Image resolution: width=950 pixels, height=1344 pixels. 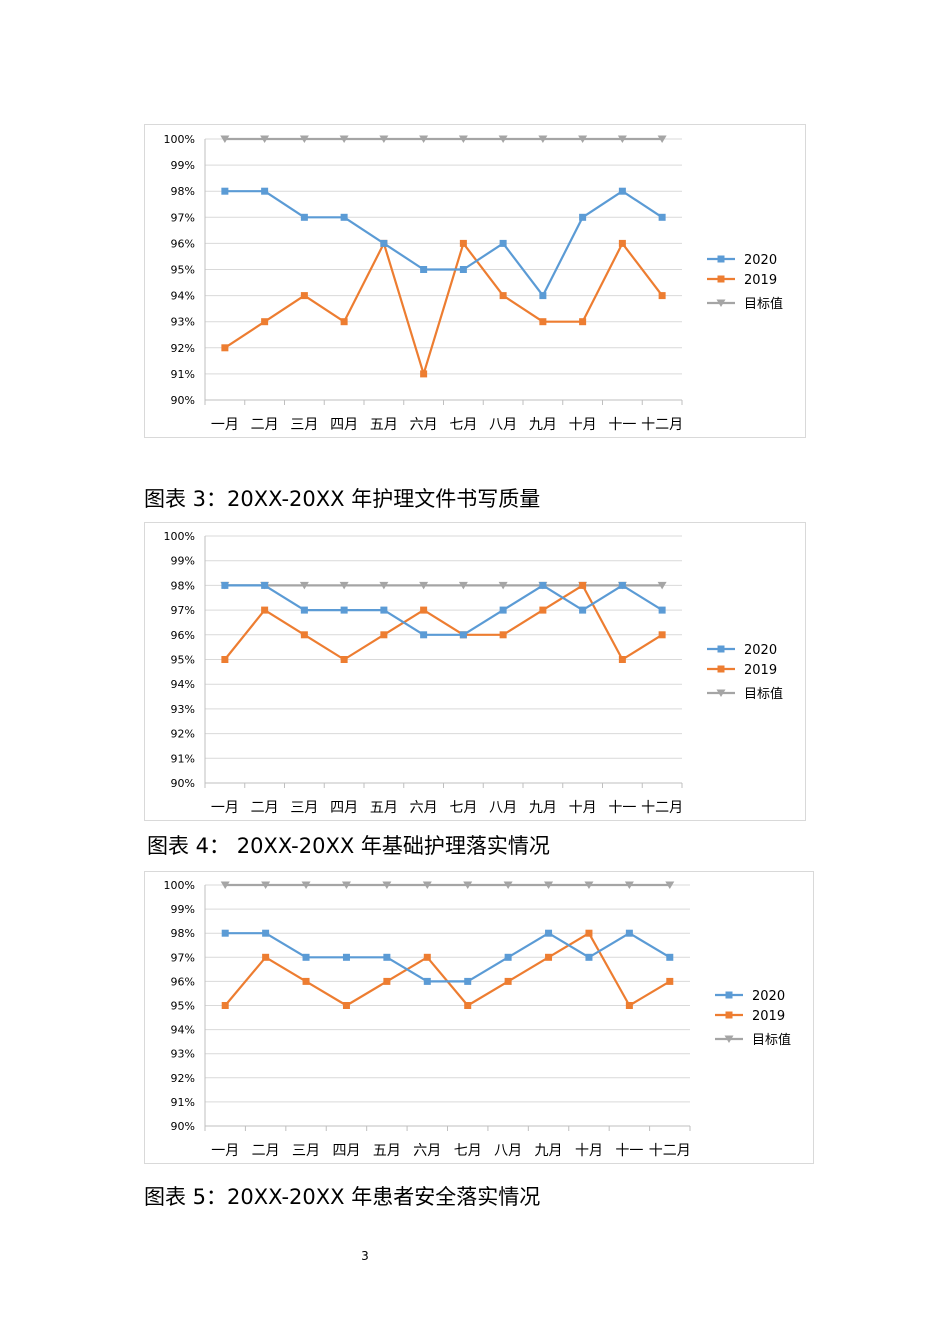 What do you see at coordinates (183, 981) in the screenshot?
I see `y-tick-label: 96%` at bounding box center [183, 981].